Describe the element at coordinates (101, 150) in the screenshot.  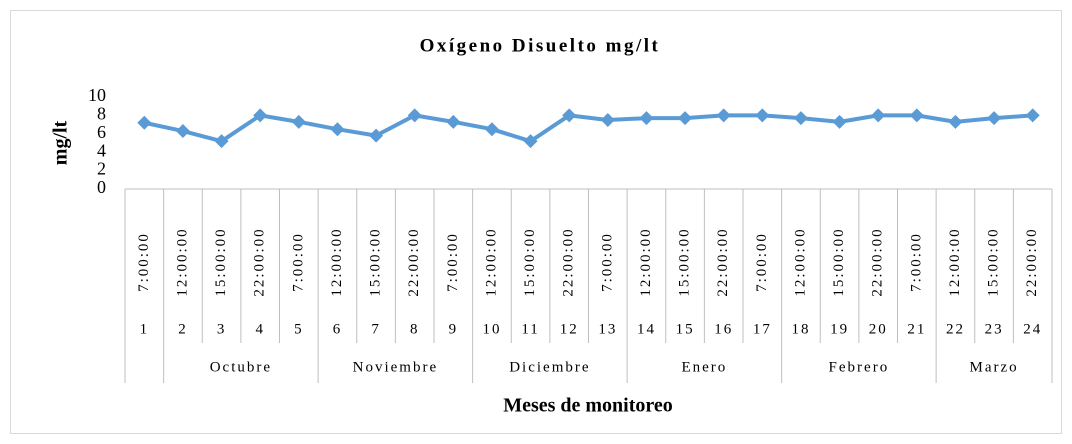
I see `y-tick-label: 4` at that location.